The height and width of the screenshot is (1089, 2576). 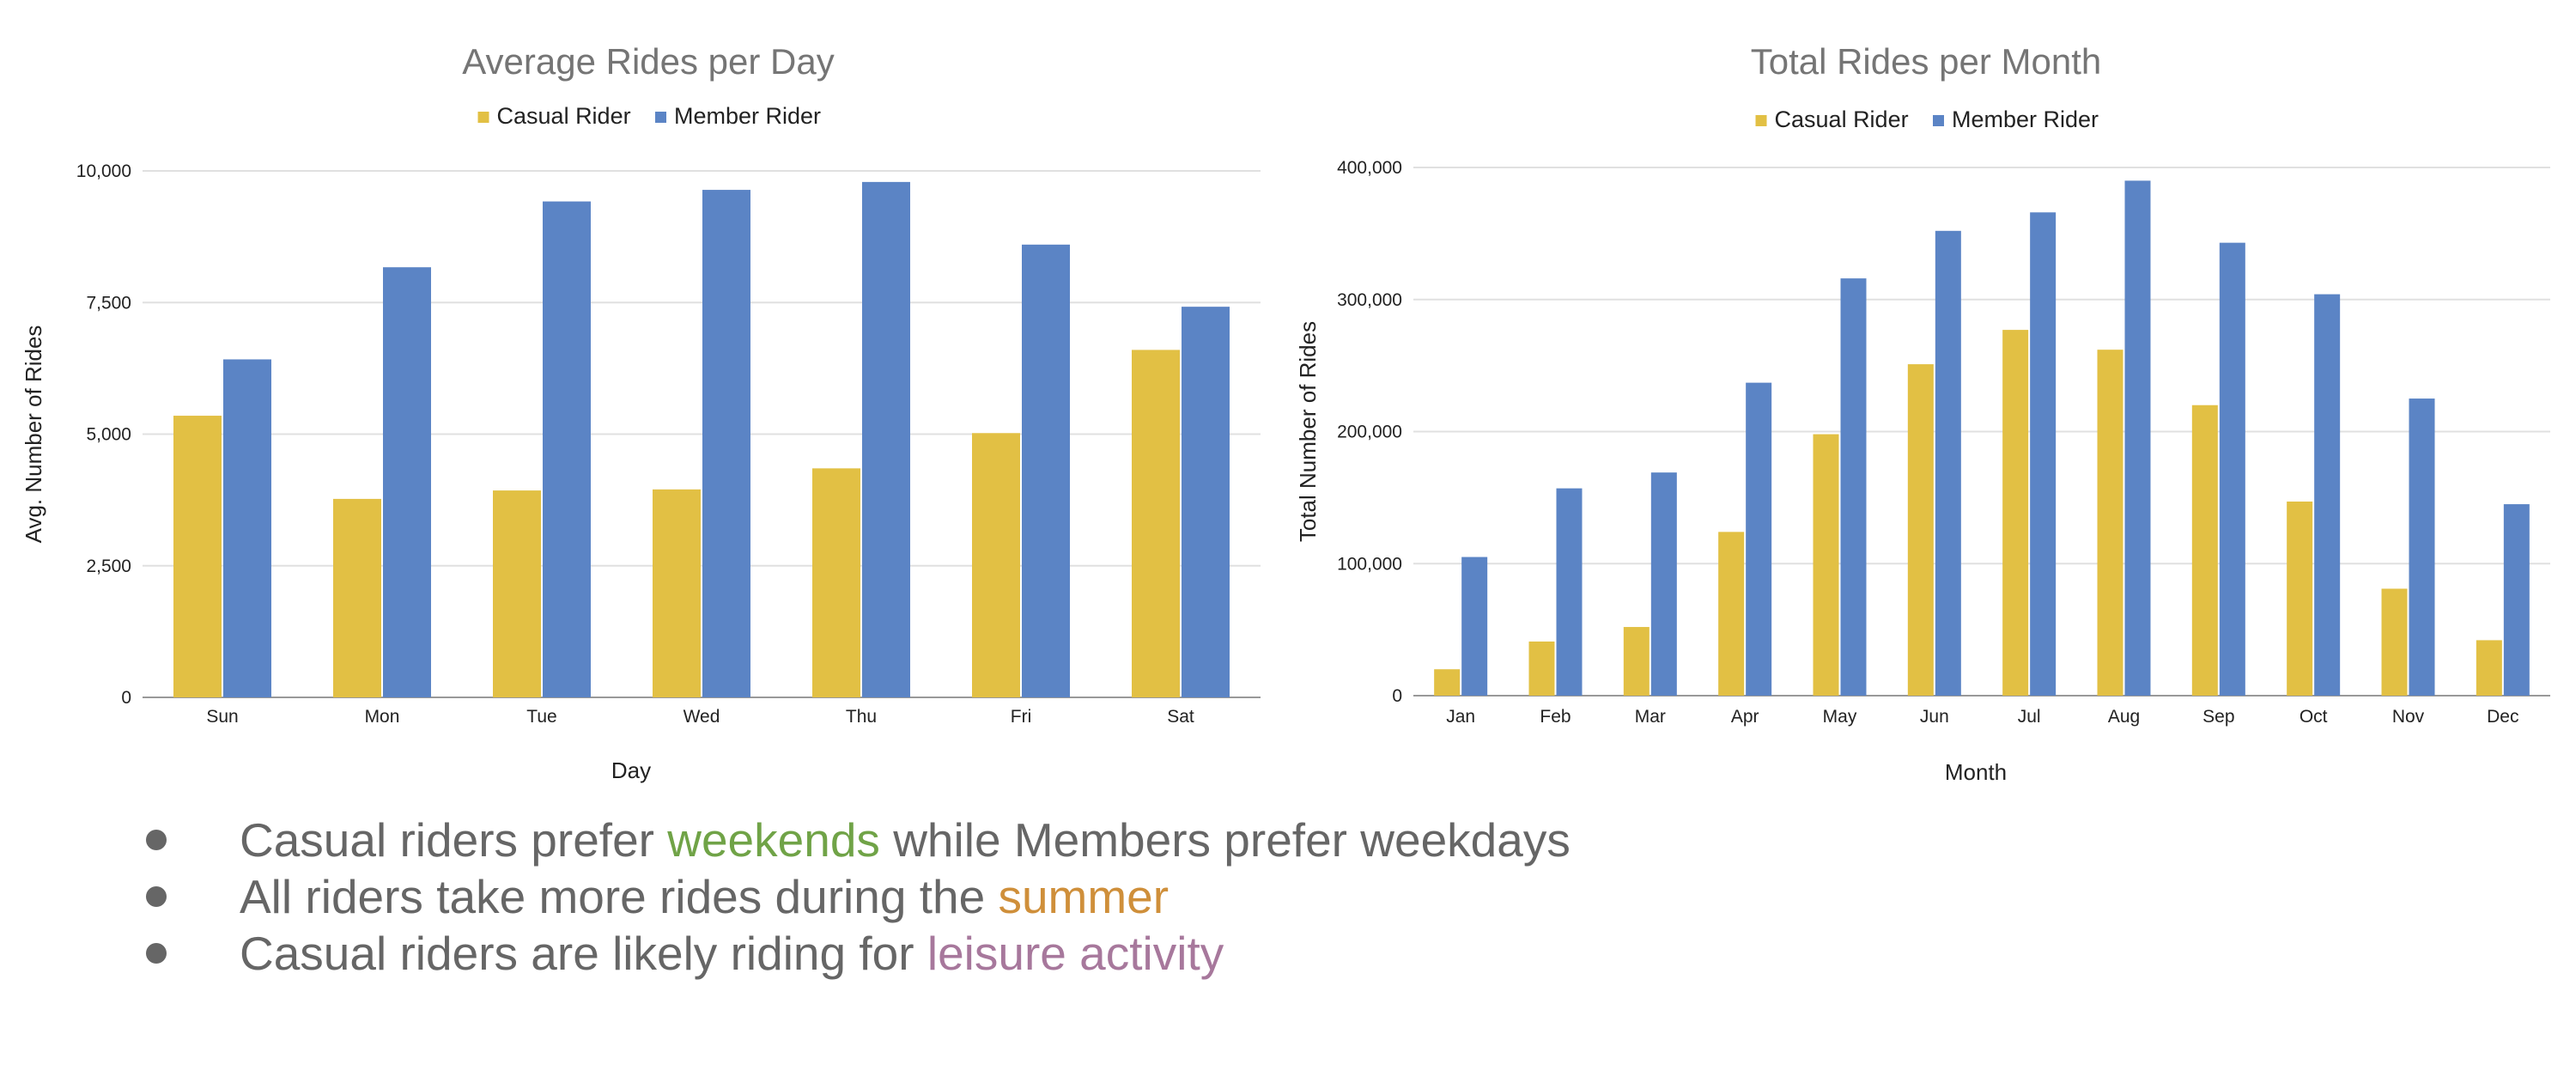 What do you see at coordinates (382, 717) in the screenshot?
I see `x-tick-label: Mon` at bounding box center [382, 717].